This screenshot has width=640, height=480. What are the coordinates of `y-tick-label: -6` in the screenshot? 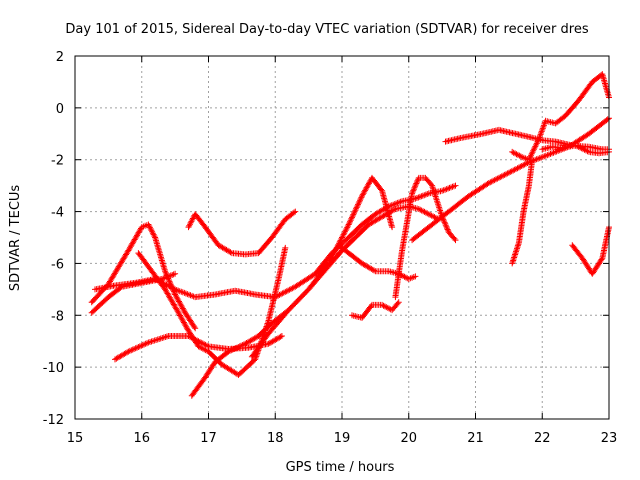 It's located at (57, 264).